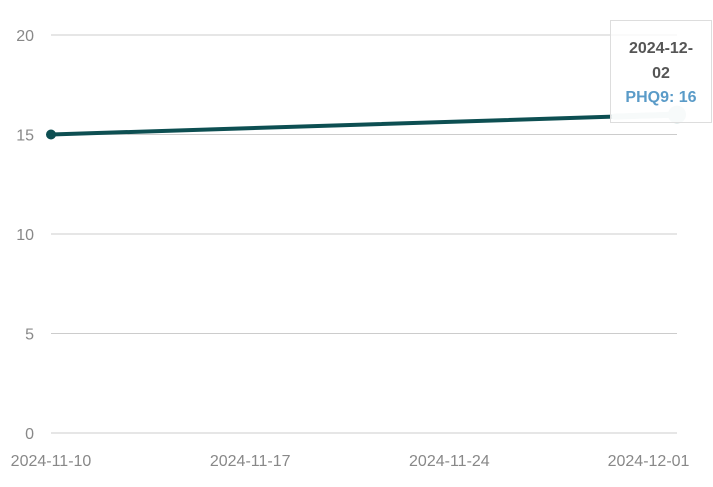  I want to click on tooltip-value: PHQ9: 16, so click(661, 97).